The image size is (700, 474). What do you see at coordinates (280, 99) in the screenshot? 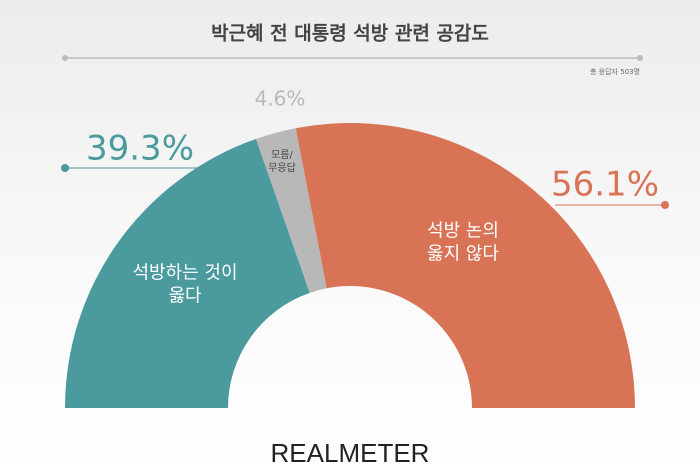
I see `value-label: 4.6%` at bounding box center [280, 99].